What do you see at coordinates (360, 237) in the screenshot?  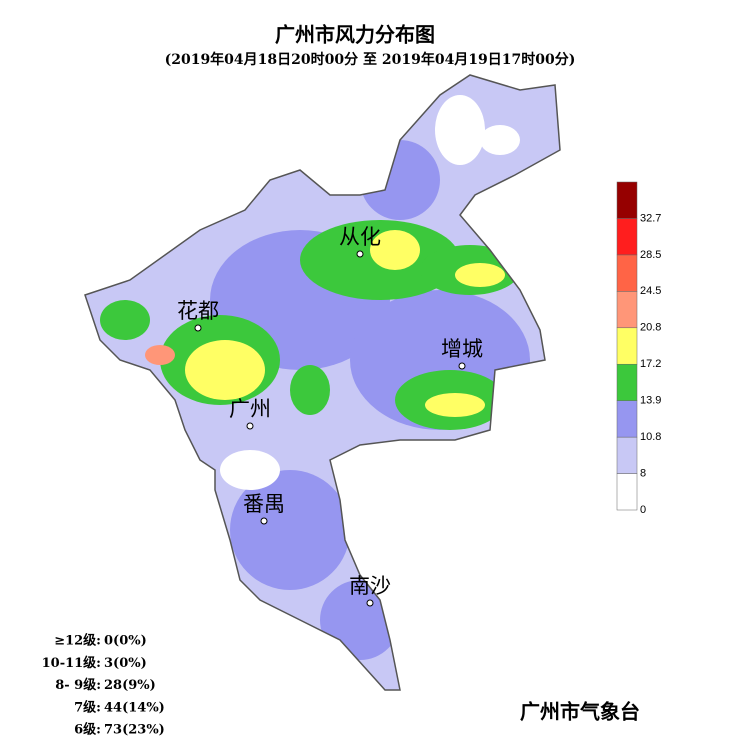 I see `place-label: 从化` at bounding box center [360, 237].